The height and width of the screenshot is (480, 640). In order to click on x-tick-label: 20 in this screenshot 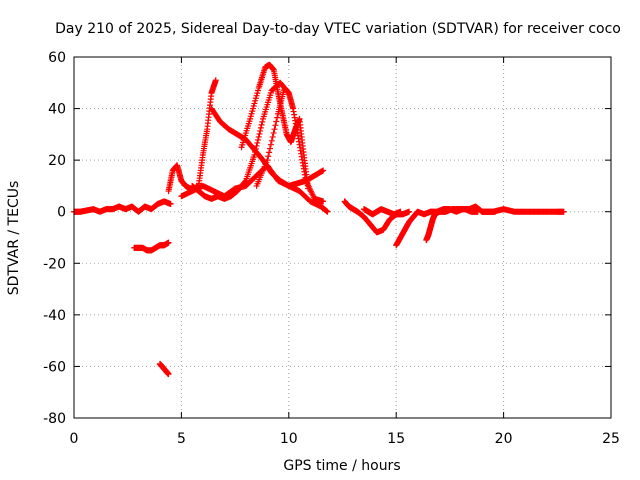, I will do `click(504, 439)`.